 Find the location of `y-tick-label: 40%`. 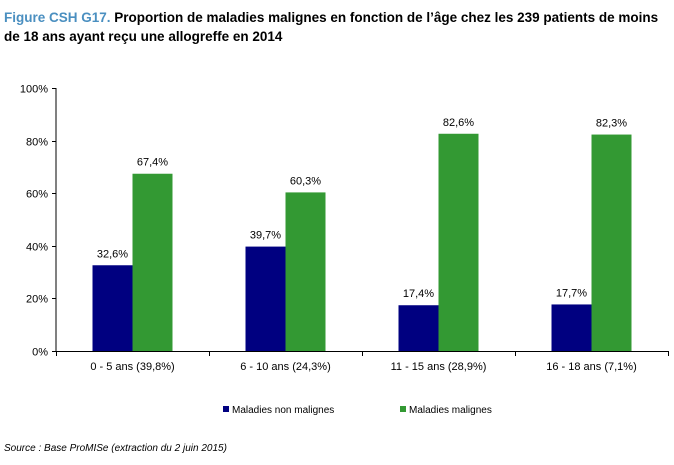

y-tick-label: 40% is located at coordinates (37, 248).